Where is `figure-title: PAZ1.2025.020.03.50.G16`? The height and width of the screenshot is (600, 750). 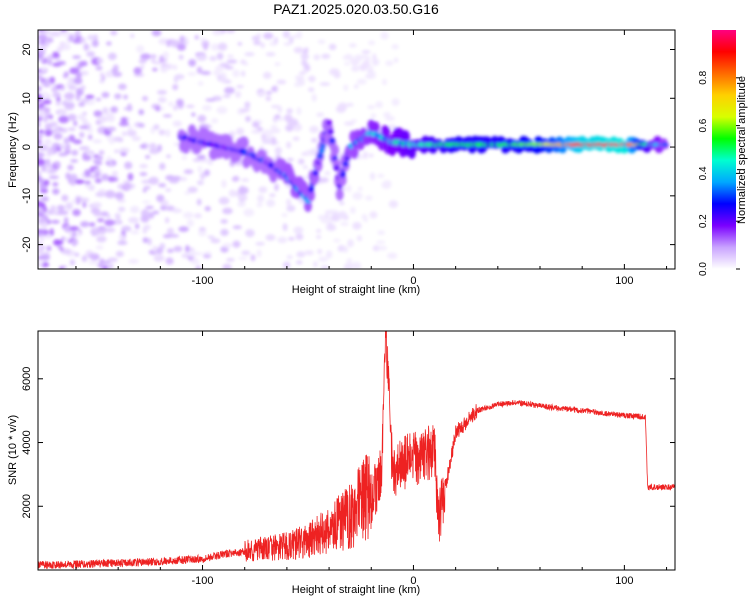
figure-title: PAZ1.2025.020.03.50.G16 is located at coordinates (356, 9).